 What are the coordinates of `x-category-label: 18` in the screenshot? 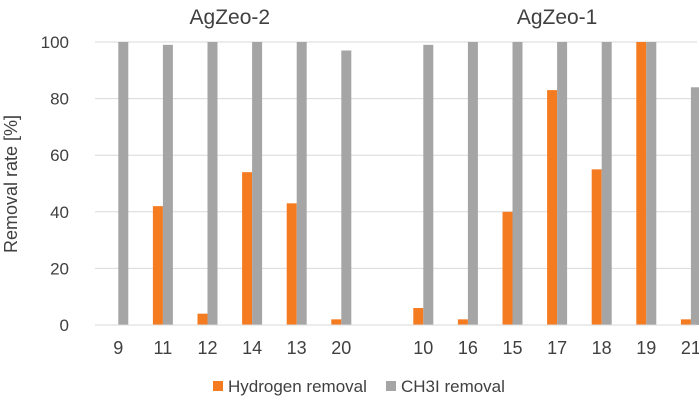 It's located at (602, 348).